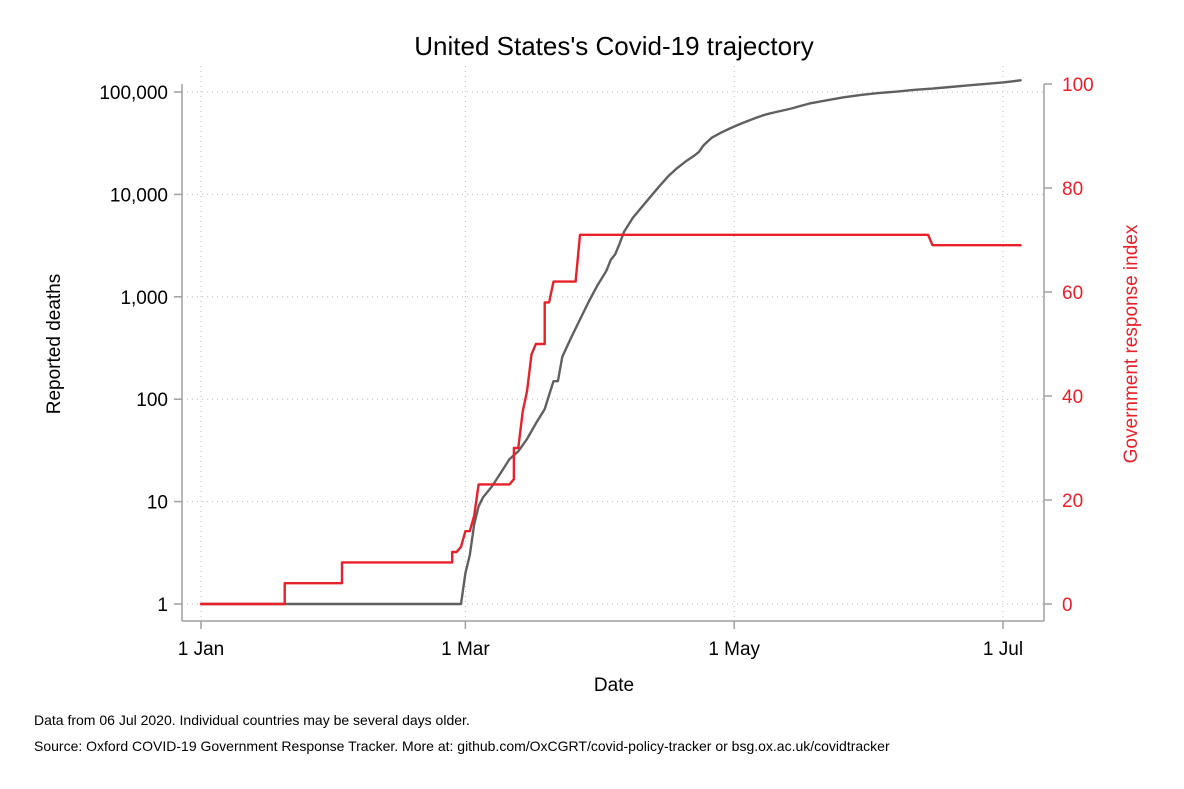 Image resolution: width=1184 pixels, height=789 pixels. Describe the element at coordinates (133, 93) in the screenshot. I see `y-tick-label: 100,000` at that location.